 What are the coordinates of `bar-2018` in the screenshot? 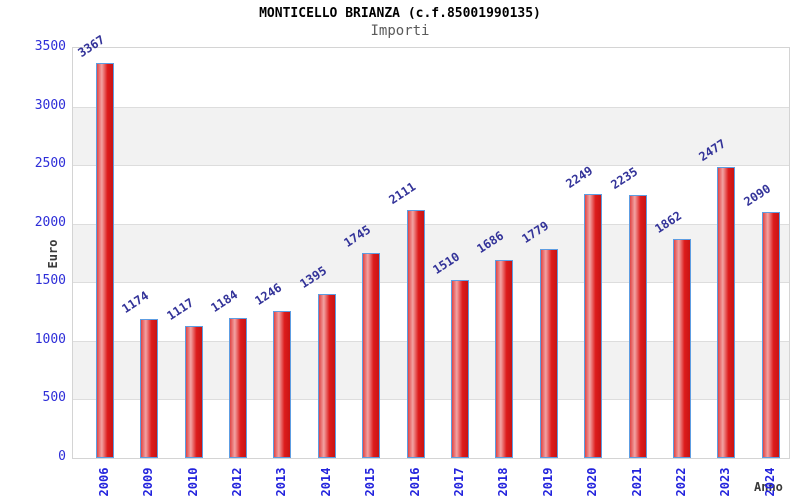 It's located at (504, 358).